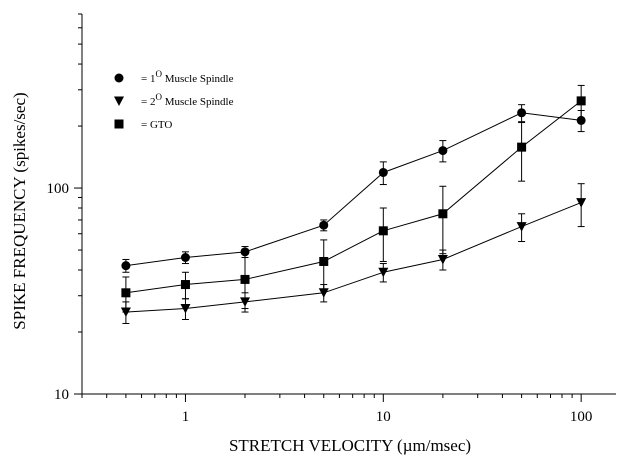 The image size is (632, 457). I want to click on legend-label: = 2O Muscle Spindle, so click(187, 100).